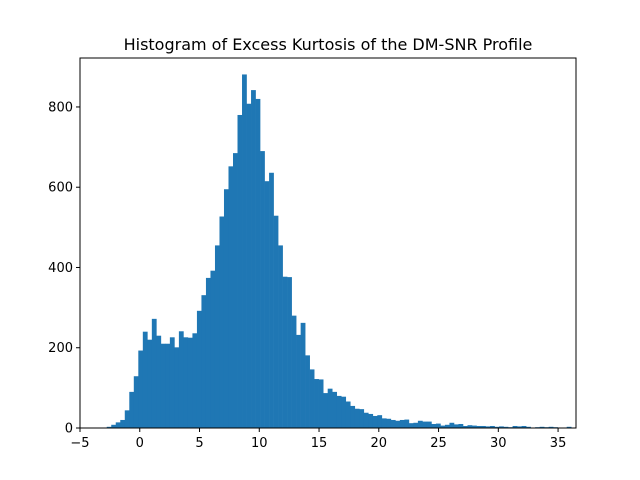 The height and width of the screenshot is (480, 640). Describe the element at coordinates (319, 443) in the screenshot. I see `x-tick-label: 15` at that location.